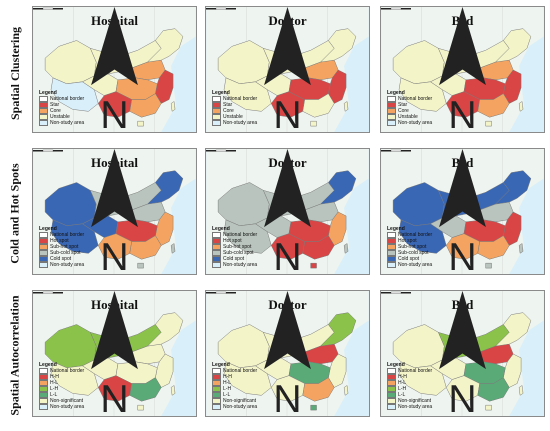 The width and height of the screenshot is (550, 431). What do you see at coordinates (140, 123) in the screenshot?
I see `region-hainan` at bounding box center [140, 123].